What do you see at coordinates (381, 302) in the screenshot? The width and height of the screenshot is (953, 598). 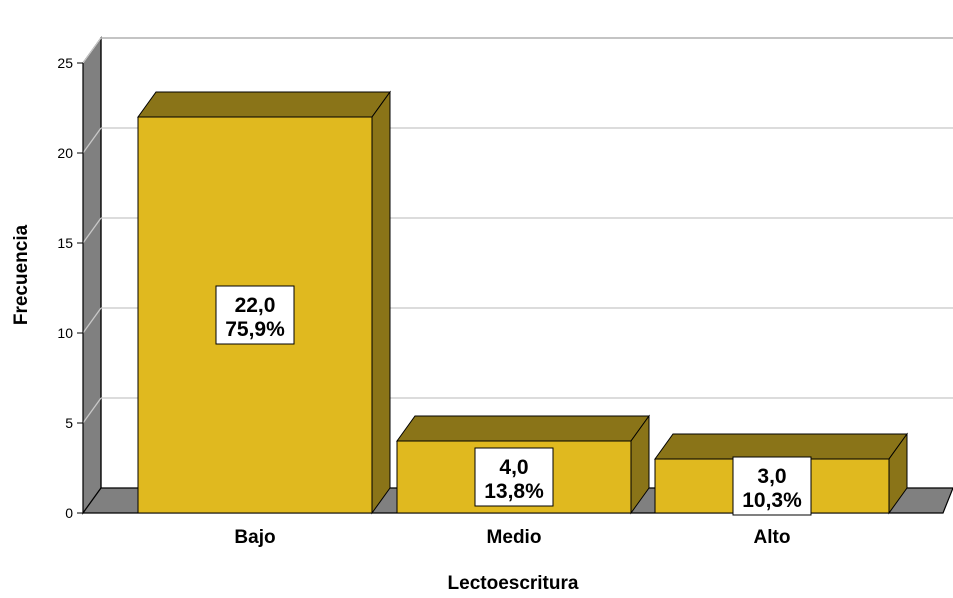 I see `bar-side` at bounding box center [381, 302].